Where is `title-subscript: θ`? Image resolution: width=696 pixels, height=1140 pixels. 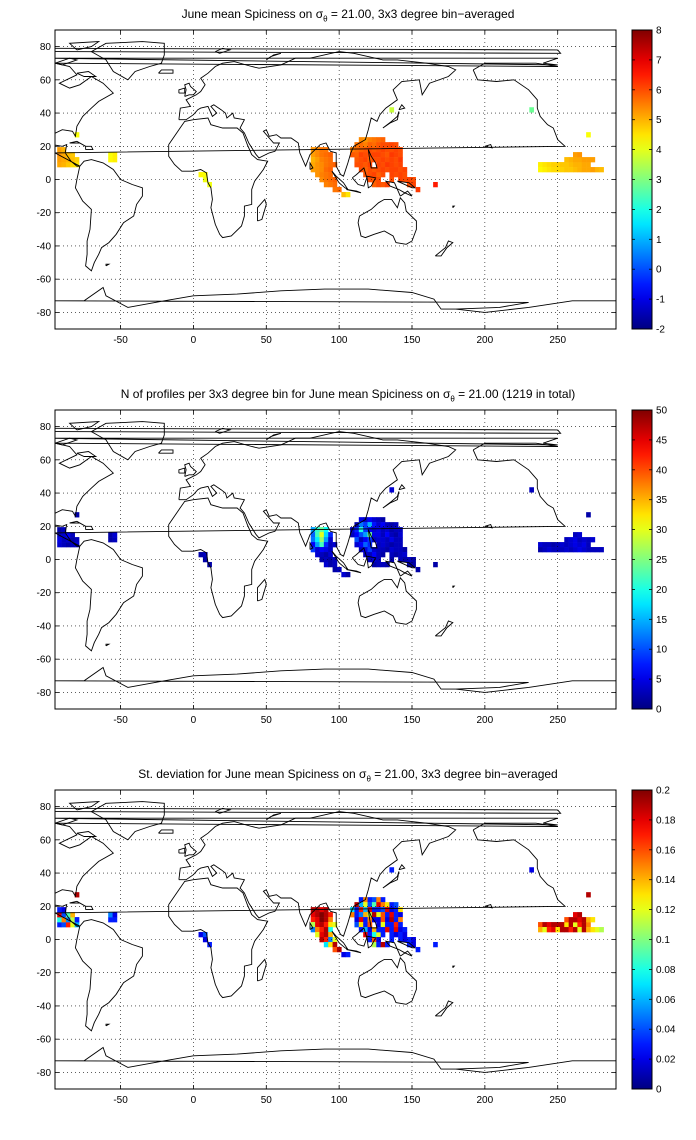
title-subscript: θ is located at coordinates (368, 779).